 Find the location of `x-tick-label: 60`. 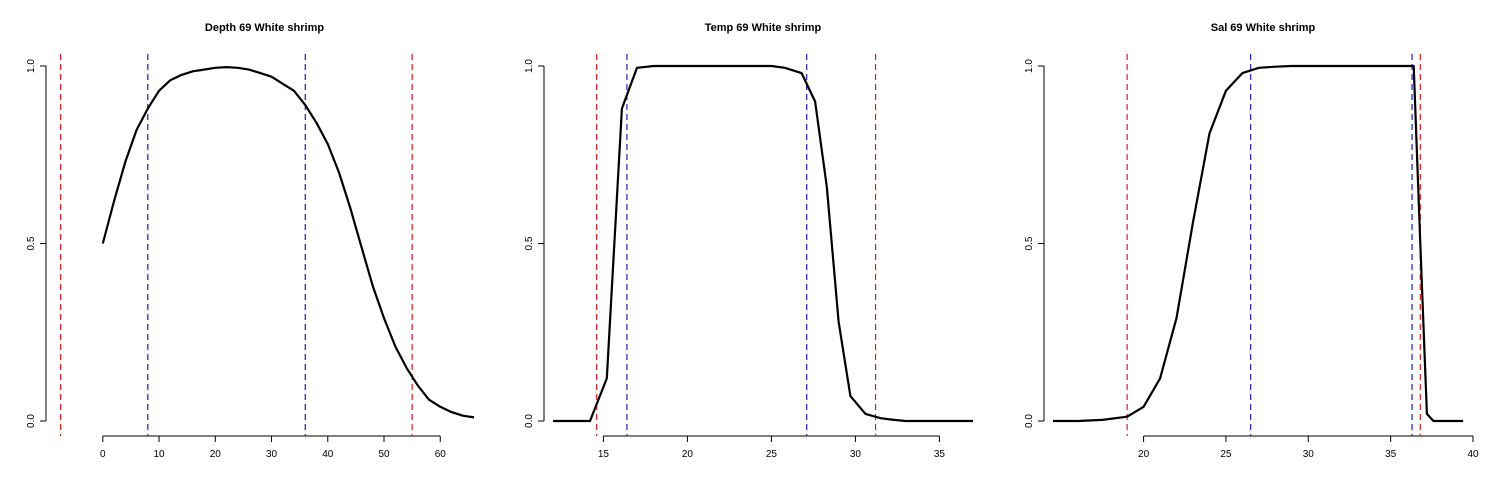

x-tick-label: 60 is located at coordinates (441, 454).